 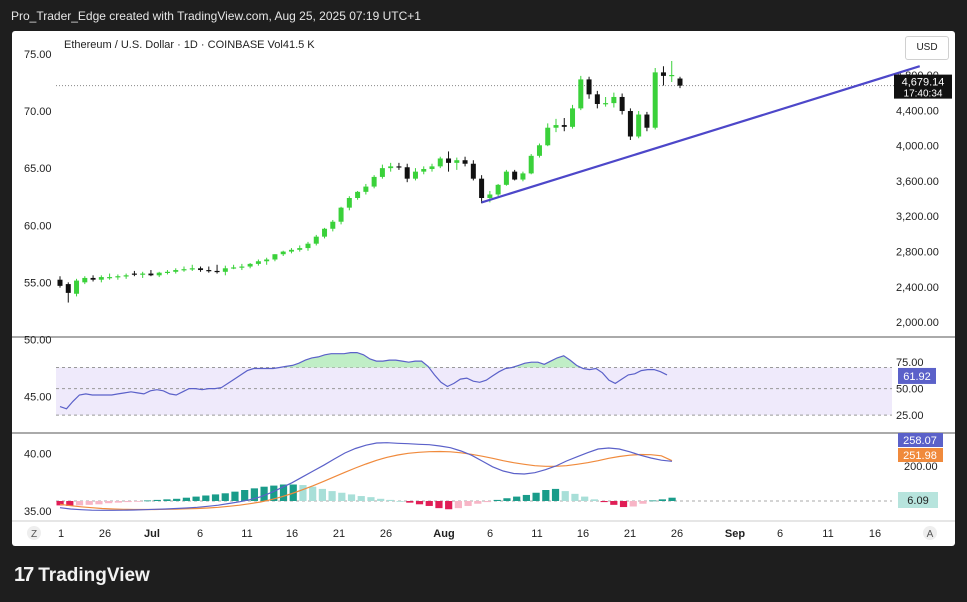 What do you see at coordinates (38, 512) in the screenshot?
I see `left-axis-tick: 35.00` at bounding box center [38, 512].